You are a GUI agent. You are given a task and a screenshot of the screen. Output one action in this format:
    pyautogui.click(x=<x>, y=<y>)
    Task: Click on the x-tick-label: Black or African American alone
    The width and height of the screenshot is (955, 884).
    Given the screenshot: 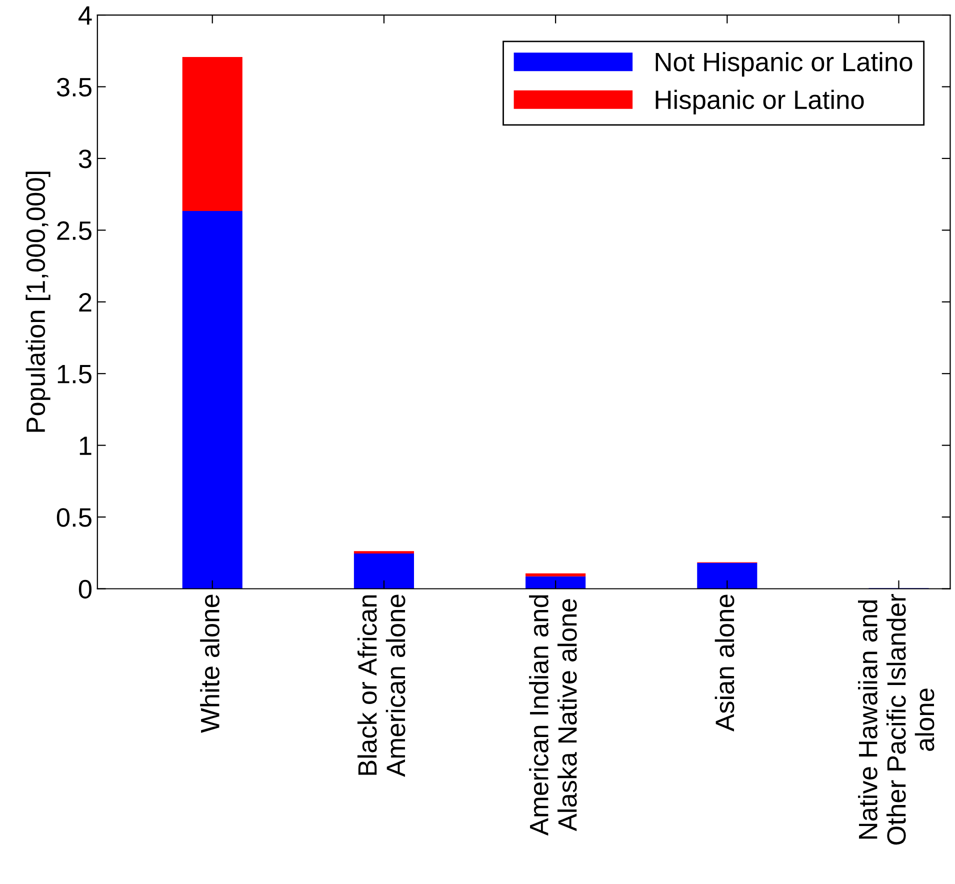 What is the action you would take?
    pyautogui.click(x=381, y=685)
    